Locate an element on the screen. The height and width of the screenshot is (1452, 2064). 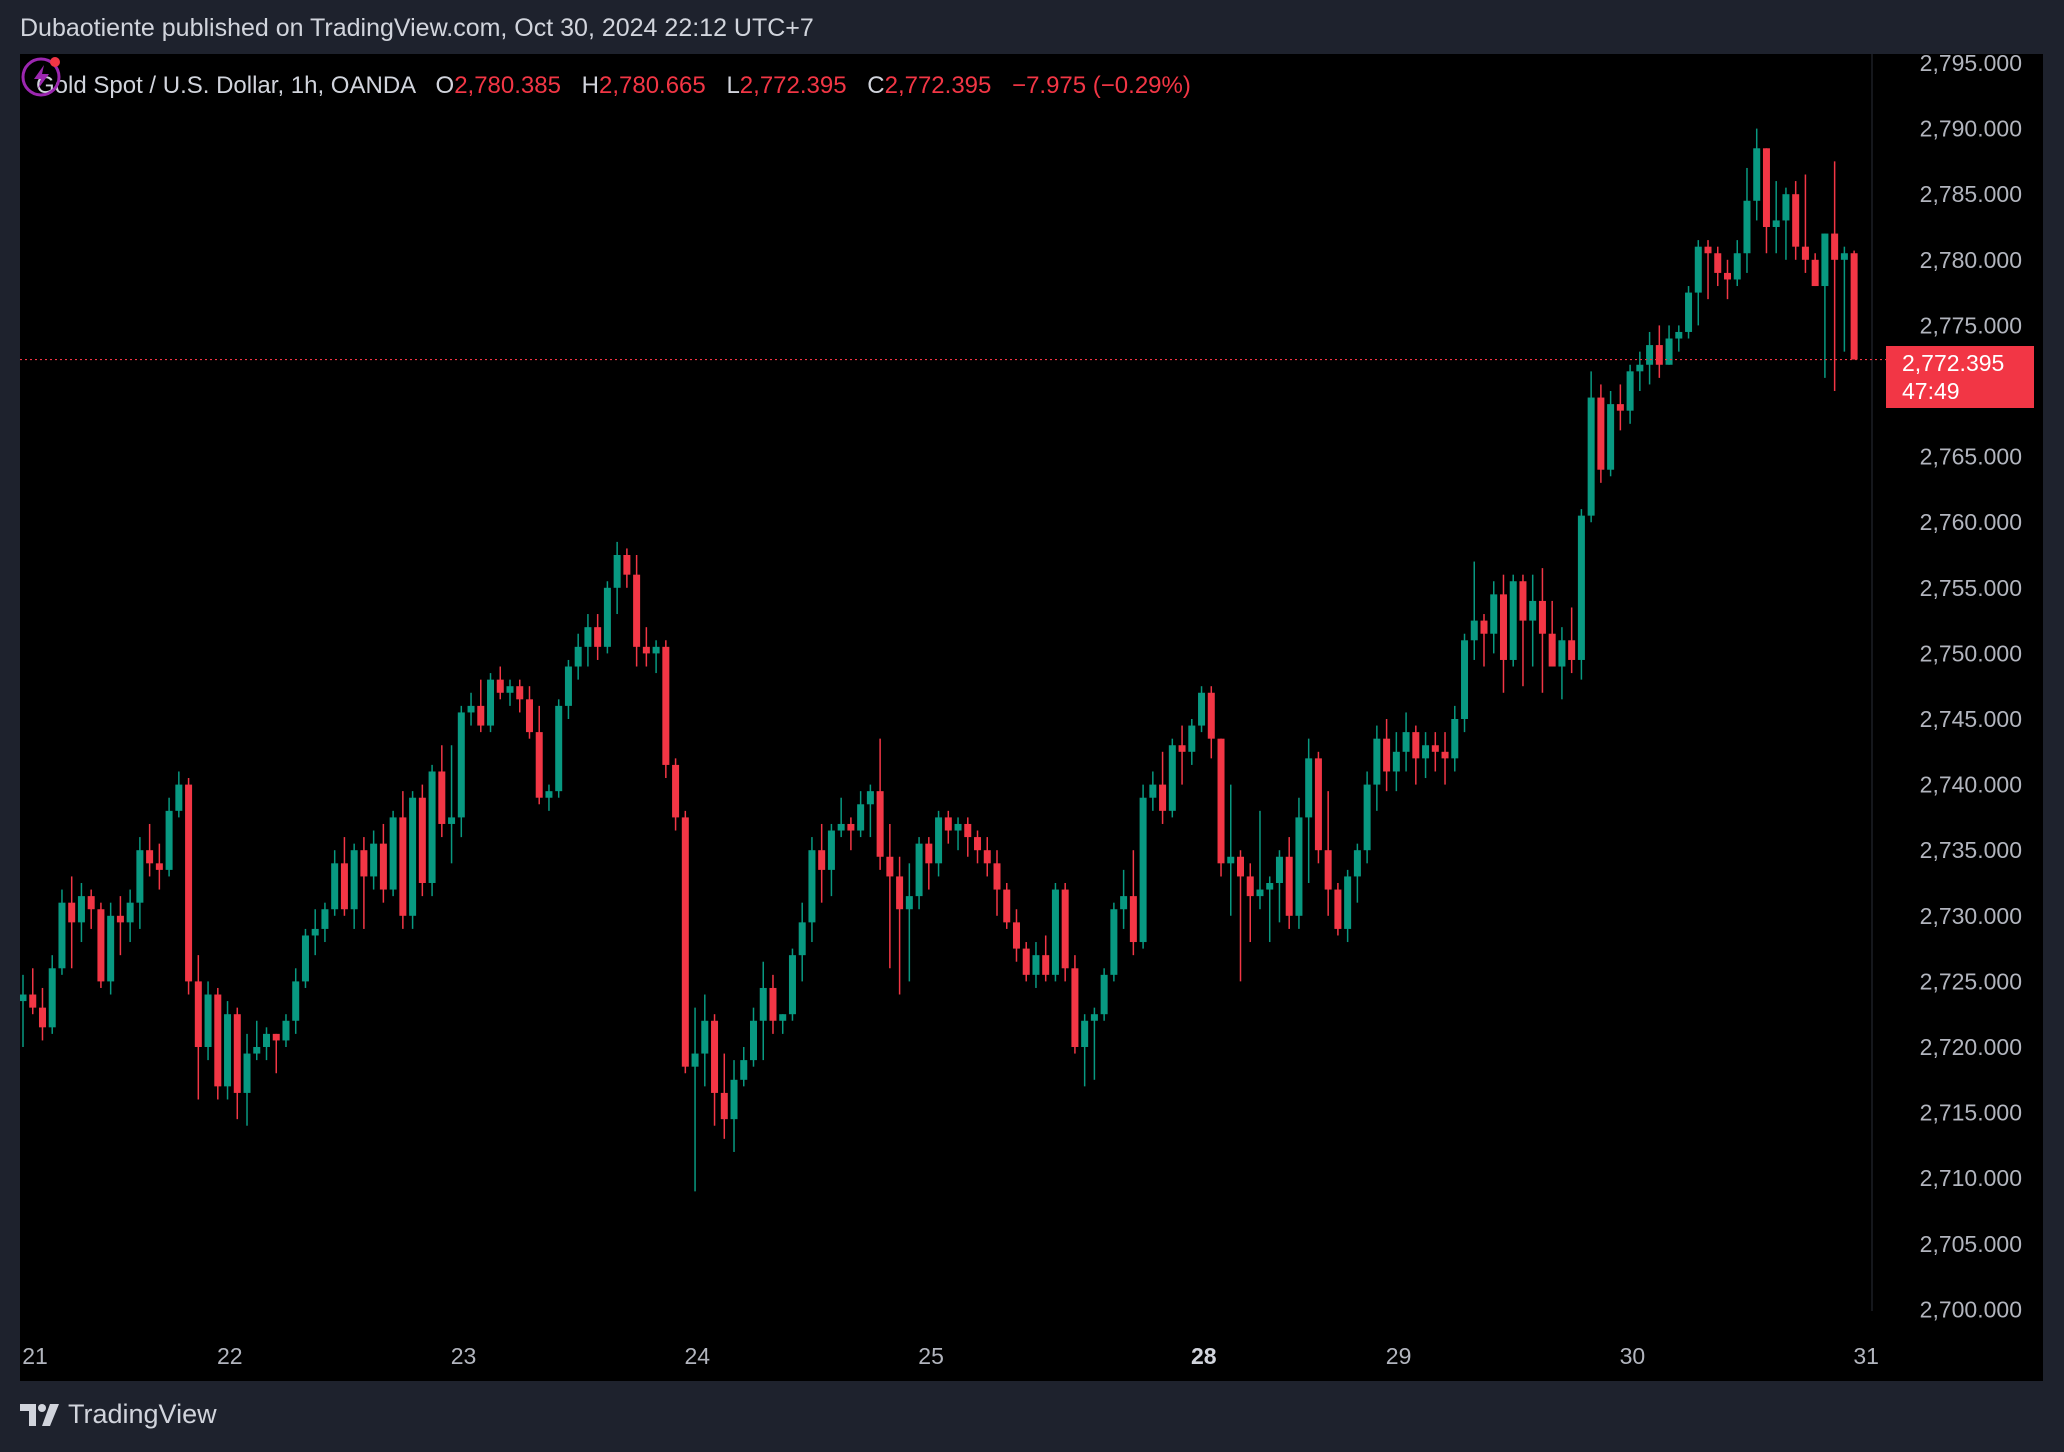
bar-countdown: 47:49 is located at coordinates (1931, 391).